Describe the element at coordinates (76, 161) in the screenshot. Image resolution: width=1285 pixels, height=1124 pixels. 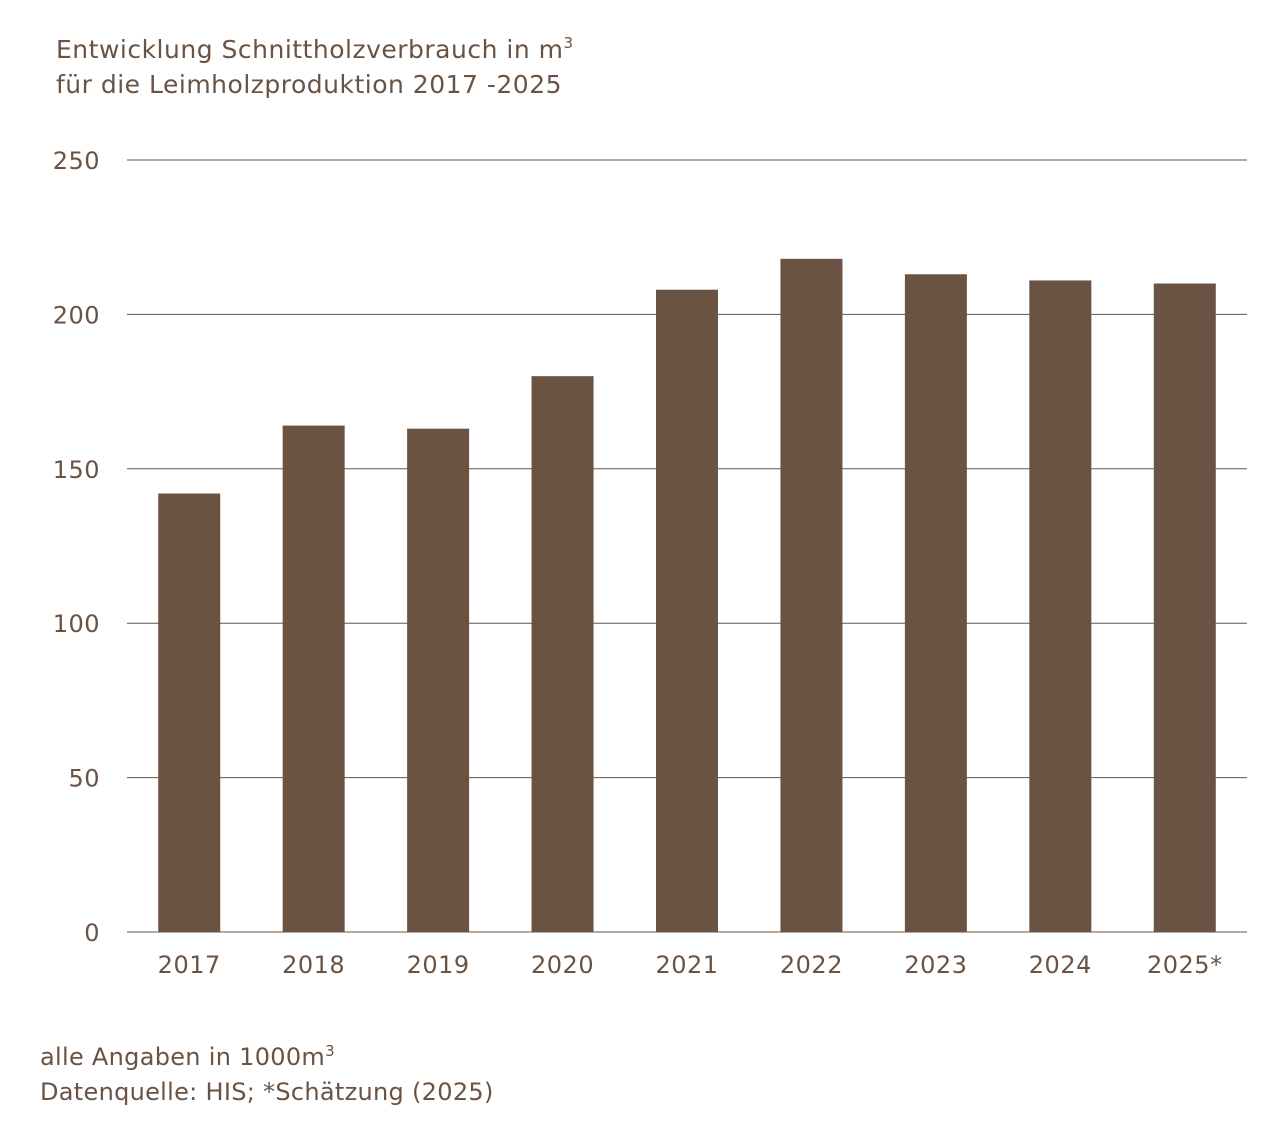
I see `y-tick-label: 250` at that location.